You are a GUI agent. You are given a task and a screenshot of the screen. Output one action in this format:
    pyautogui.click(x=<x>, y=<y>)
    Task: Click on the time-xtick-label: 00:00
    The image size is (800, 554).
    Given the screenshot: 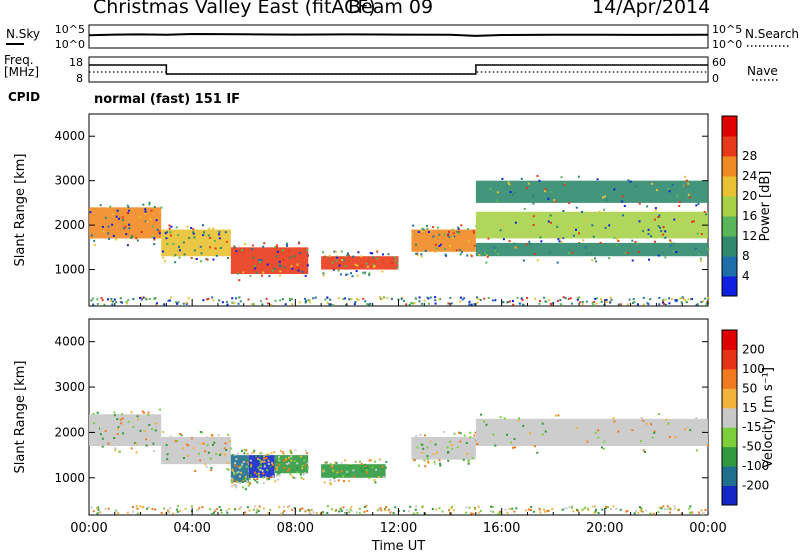 What is the action you would take?
    pyautogui.click(x=707, y=528)
    